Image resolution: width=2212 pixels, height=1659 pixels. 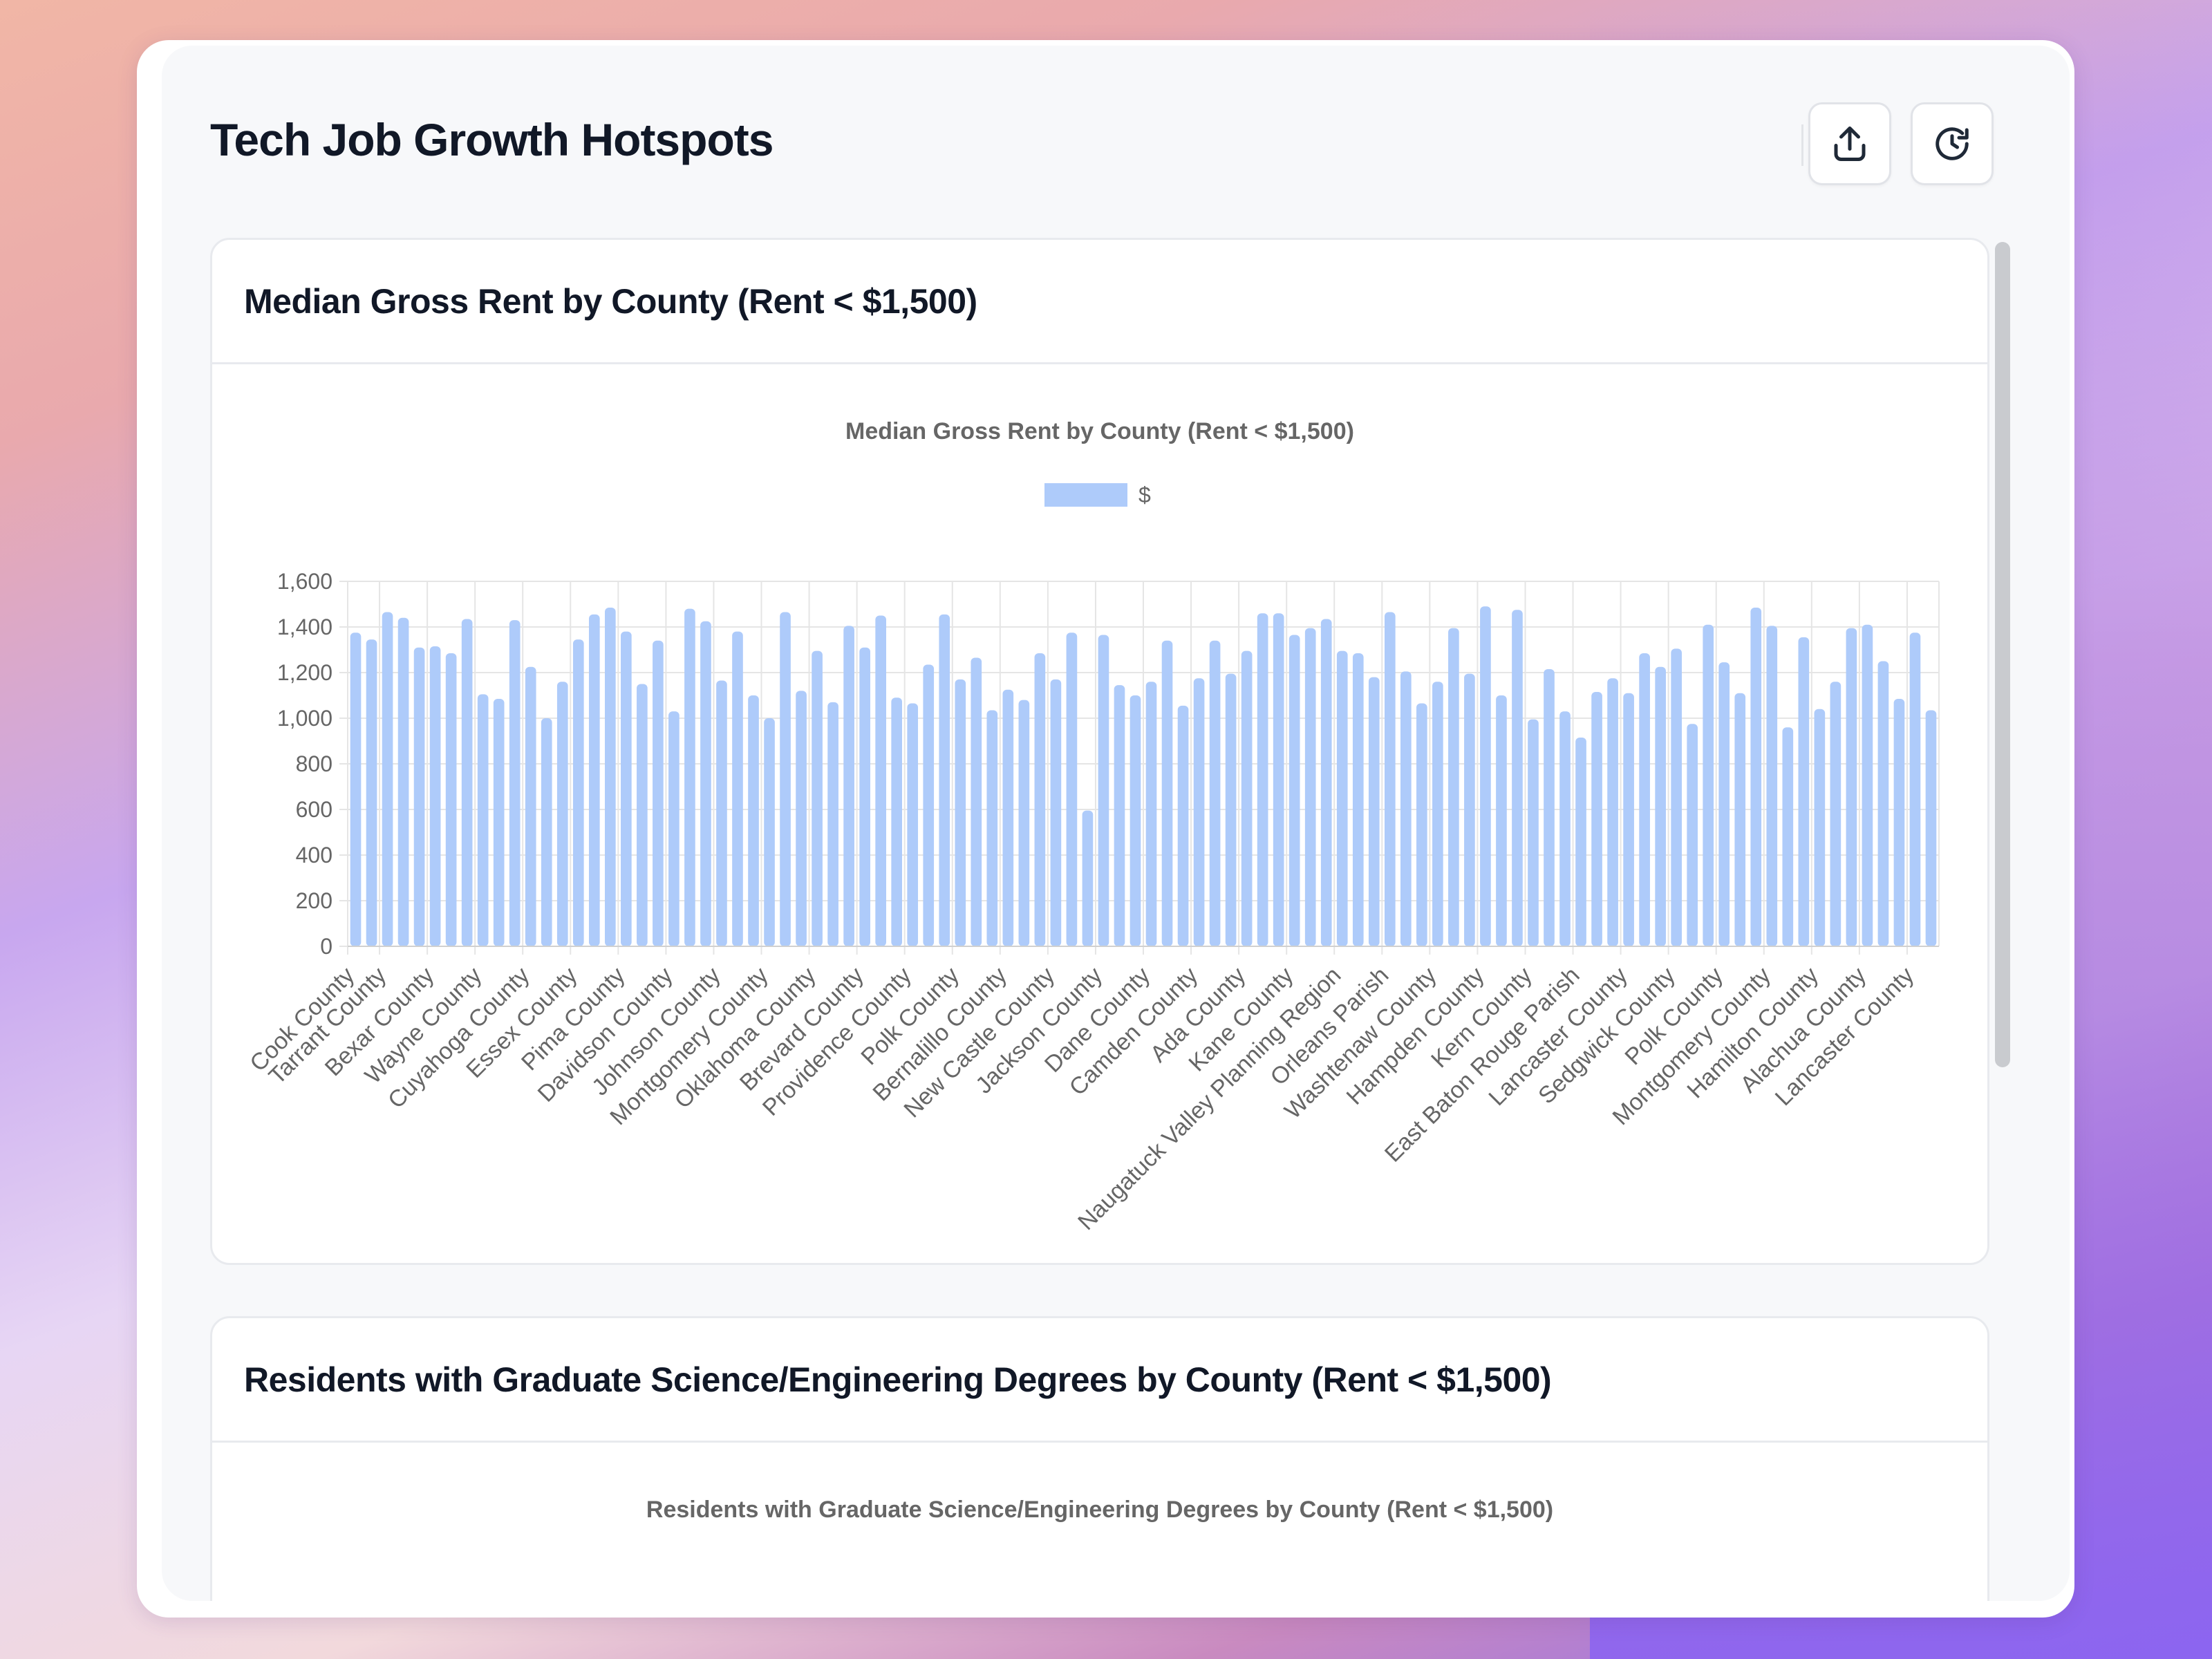 I want to click on scrollbar-thumb, so click(x=2003, y=654).